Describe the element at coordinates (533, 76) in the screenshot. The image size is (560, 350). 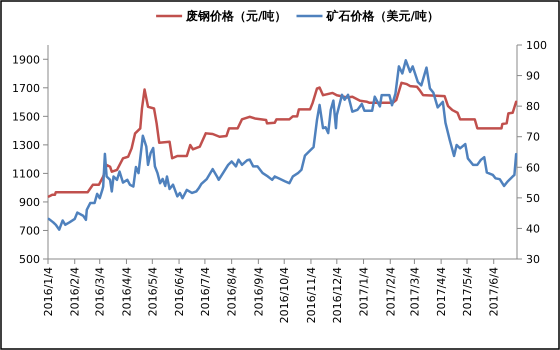
I see `y2-tick-label: 90` at that location.